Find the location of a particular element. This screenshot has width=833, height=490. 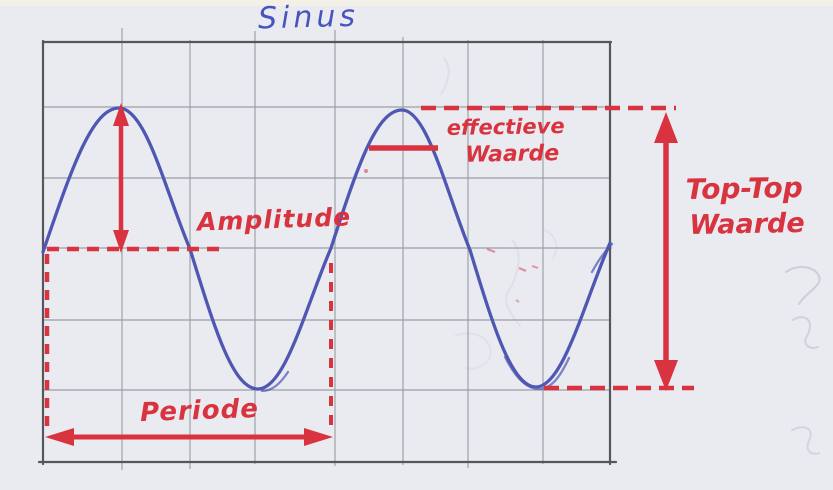

amplitude-arrow is located at coordinates (121, 178).